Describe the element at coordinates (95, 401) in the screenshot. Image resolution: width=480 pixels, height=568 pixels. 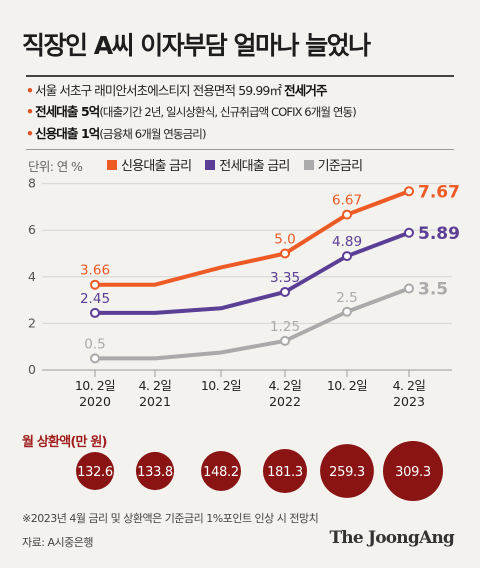
I see `x-tick-label-year: 2020` at that location.